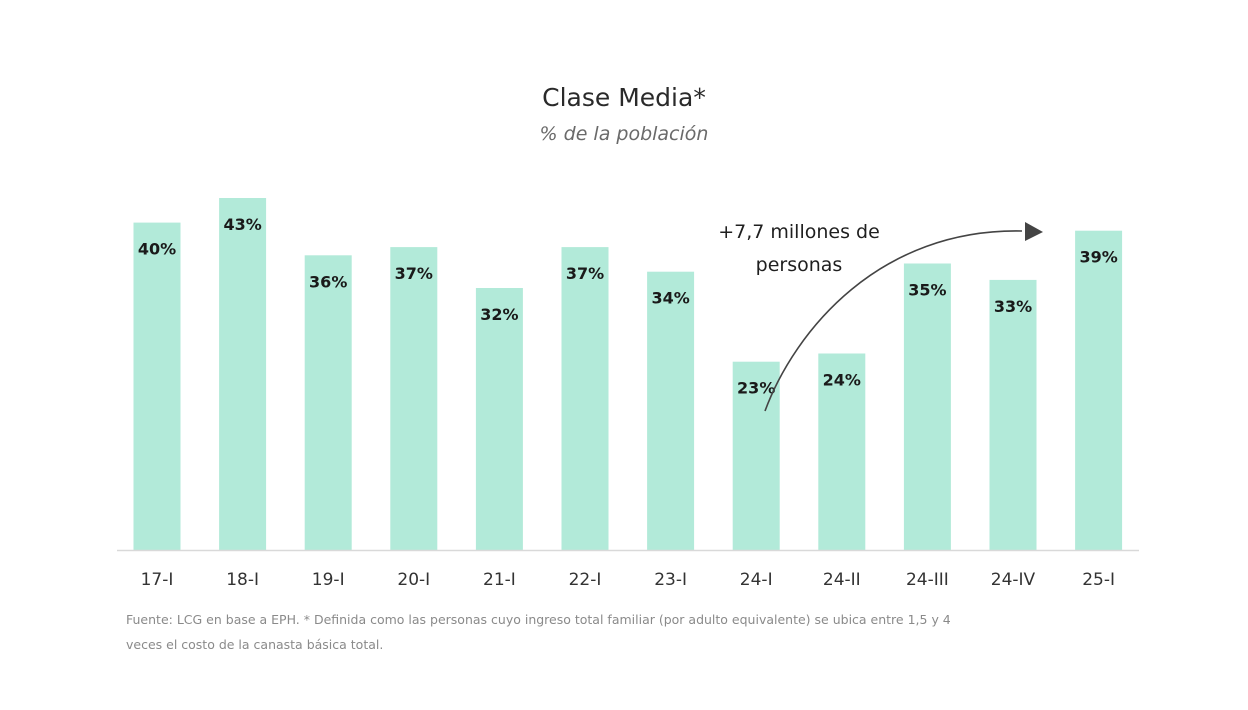 The width and height of the screenshot is (1248, 710). Describe the element at coordinates (328, 580) in the screenshot. I see `x-tick-label-19-I: 19-I` at that location.